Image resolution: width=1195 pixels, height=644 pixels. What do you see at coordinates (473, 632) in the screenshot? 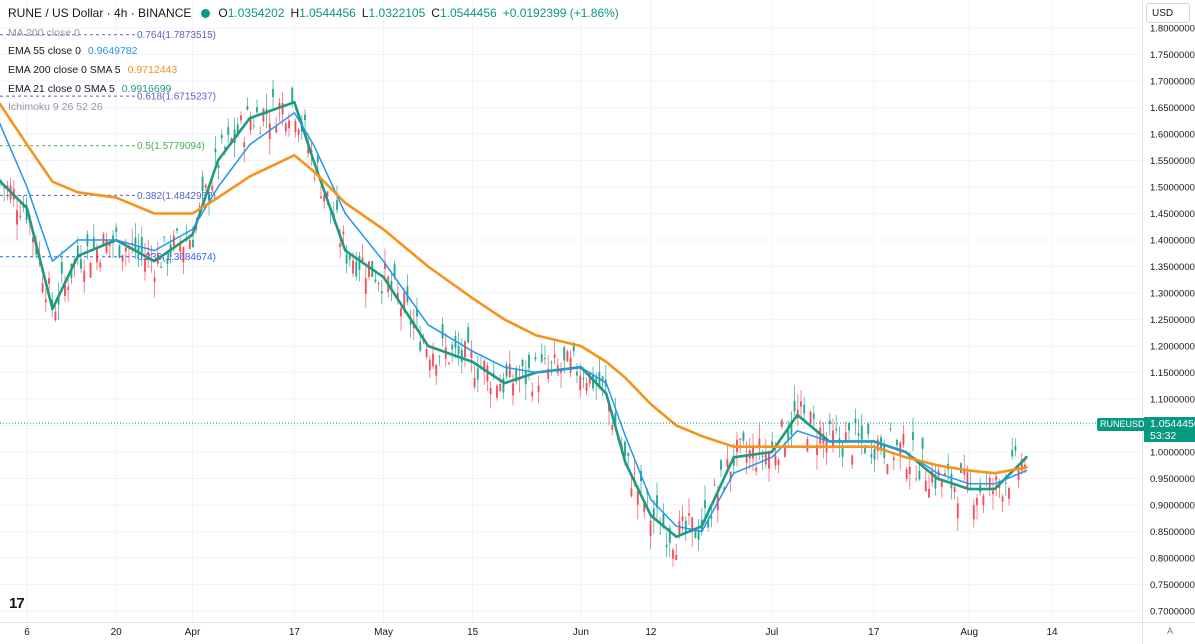
I see `x-tick-label: 15` at bounding box center [473, 632].